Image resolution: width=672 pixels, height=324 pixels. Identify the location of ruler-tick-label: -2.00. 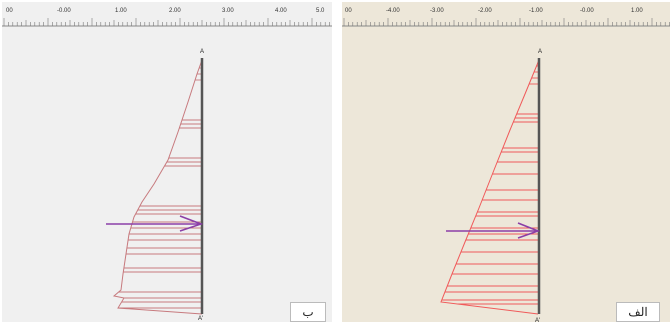
(485, 11).